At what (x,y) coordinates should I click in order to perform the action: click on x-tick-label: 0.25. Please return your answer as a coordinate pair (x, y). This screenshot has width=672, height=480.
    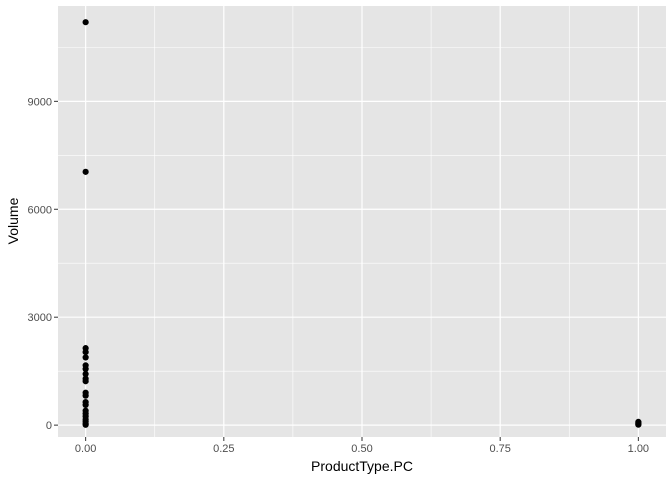
    Looking at the image, I should click on (223, 449).